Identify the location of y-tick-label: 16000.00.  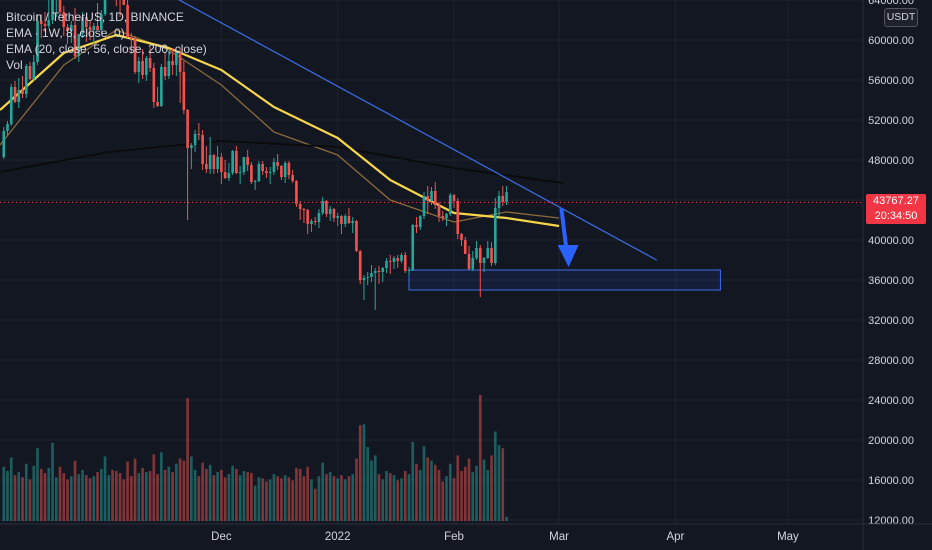
(891, 481).